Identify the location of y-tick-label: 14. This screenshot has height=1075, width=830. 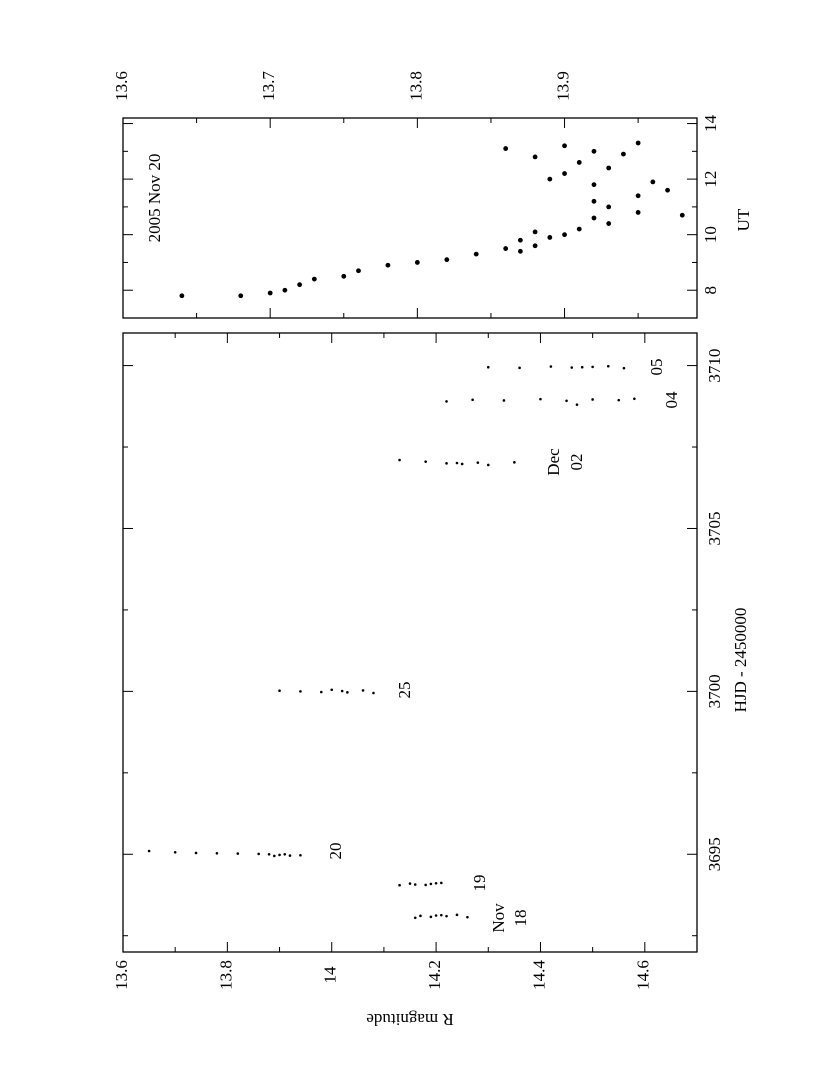
(330, 975).